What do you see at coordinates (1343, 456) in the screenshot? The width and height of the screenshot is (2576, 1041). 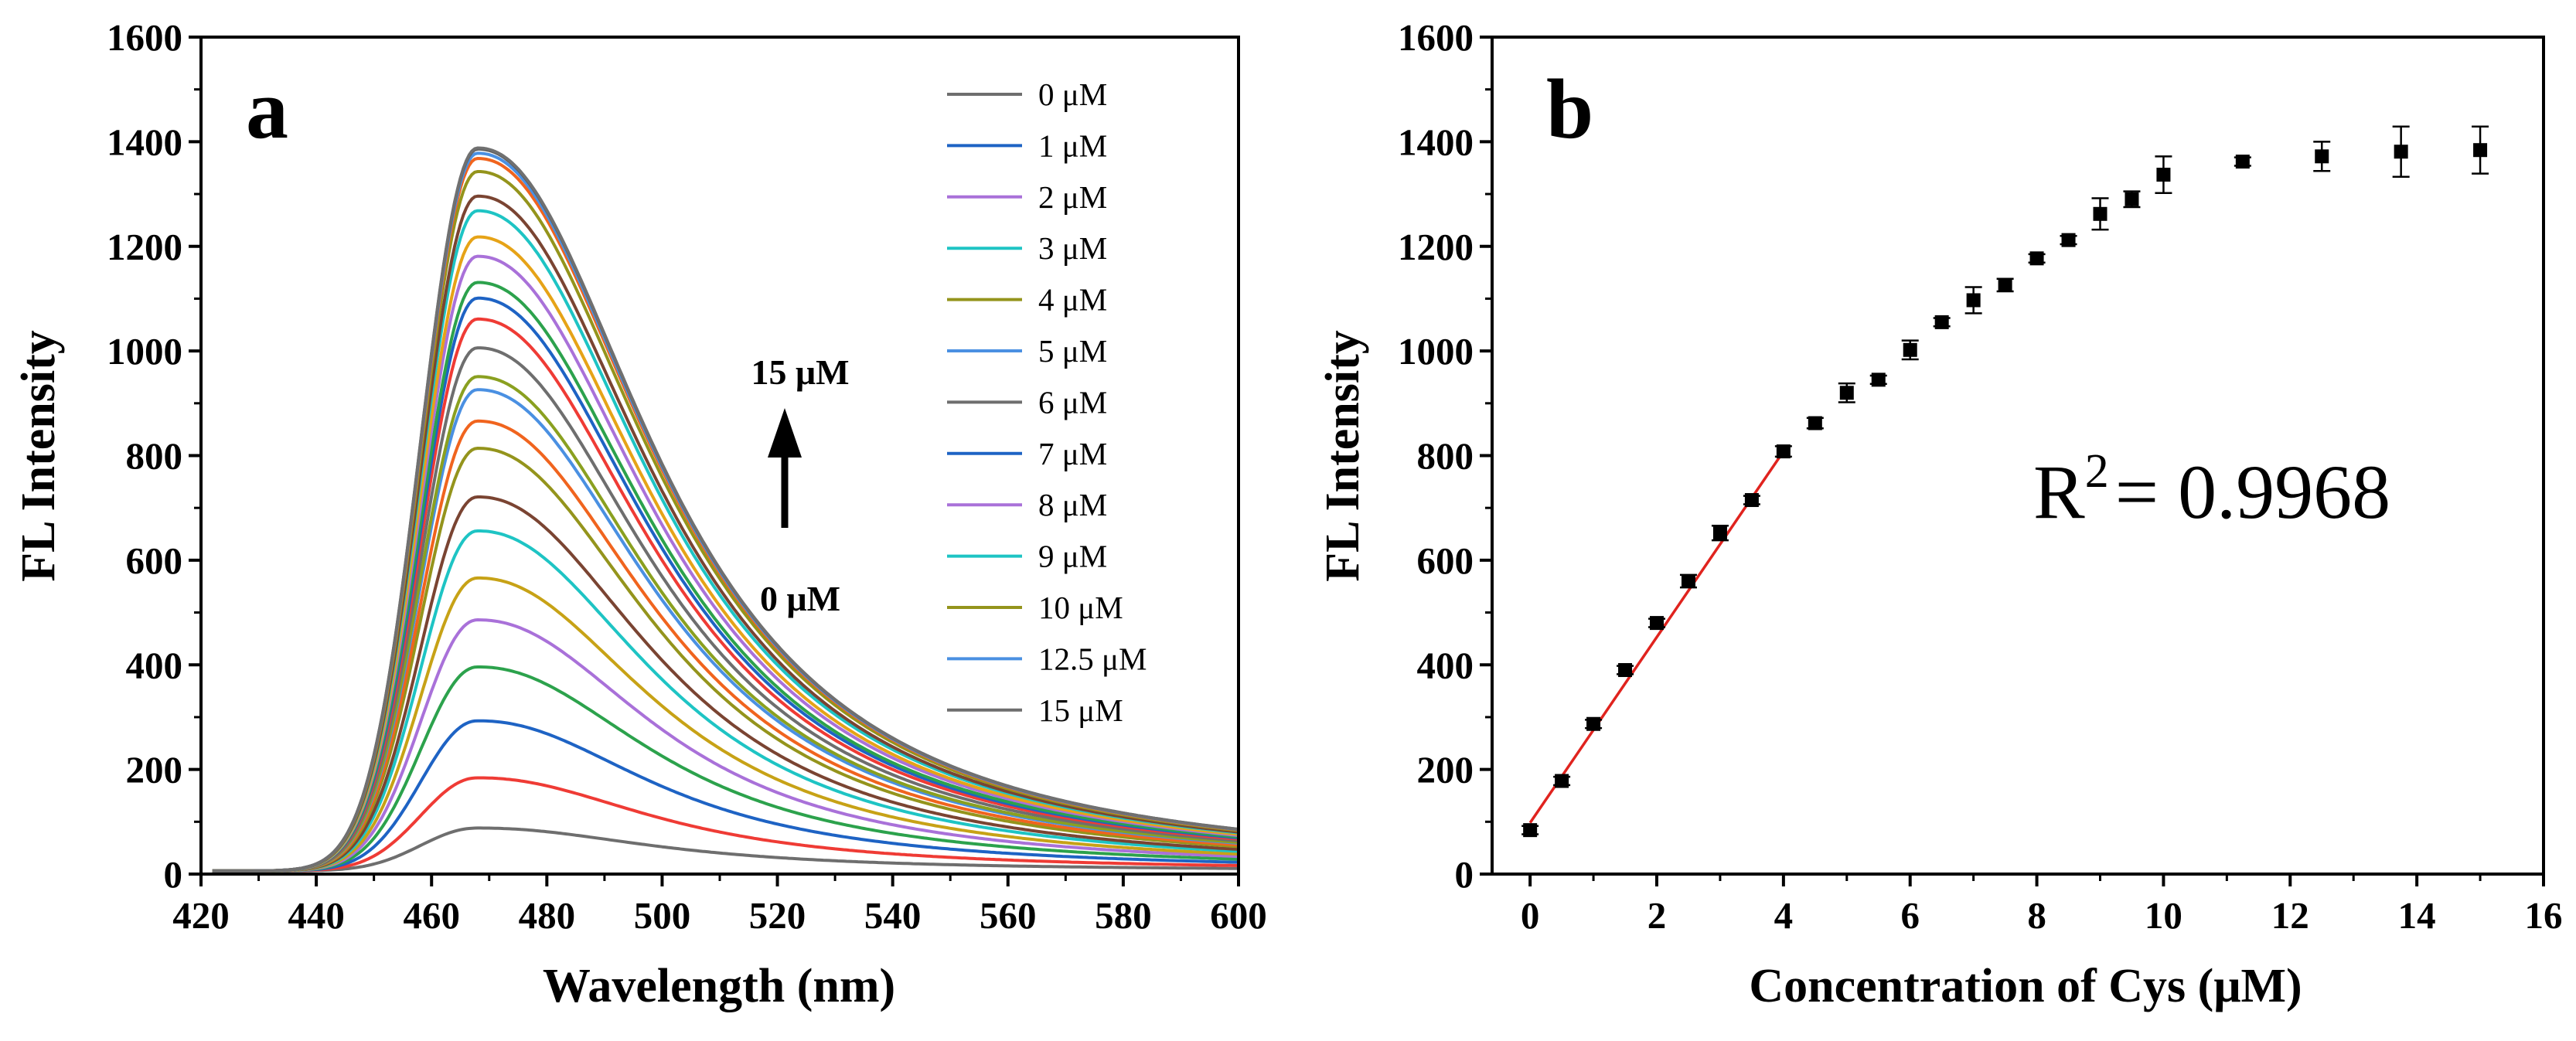 I see `panel-b-y-axis-title: FL Intensity` at bounding box center [1343, 456].